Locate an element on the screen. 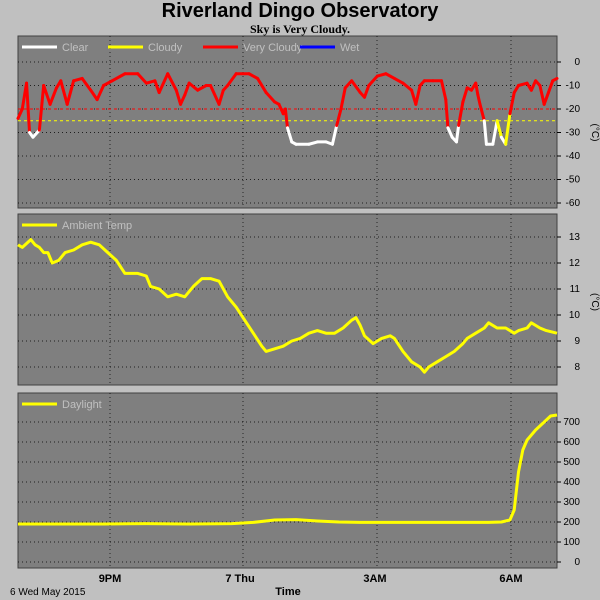  y-tick-label: 500 is located at coordinates (571, 462).